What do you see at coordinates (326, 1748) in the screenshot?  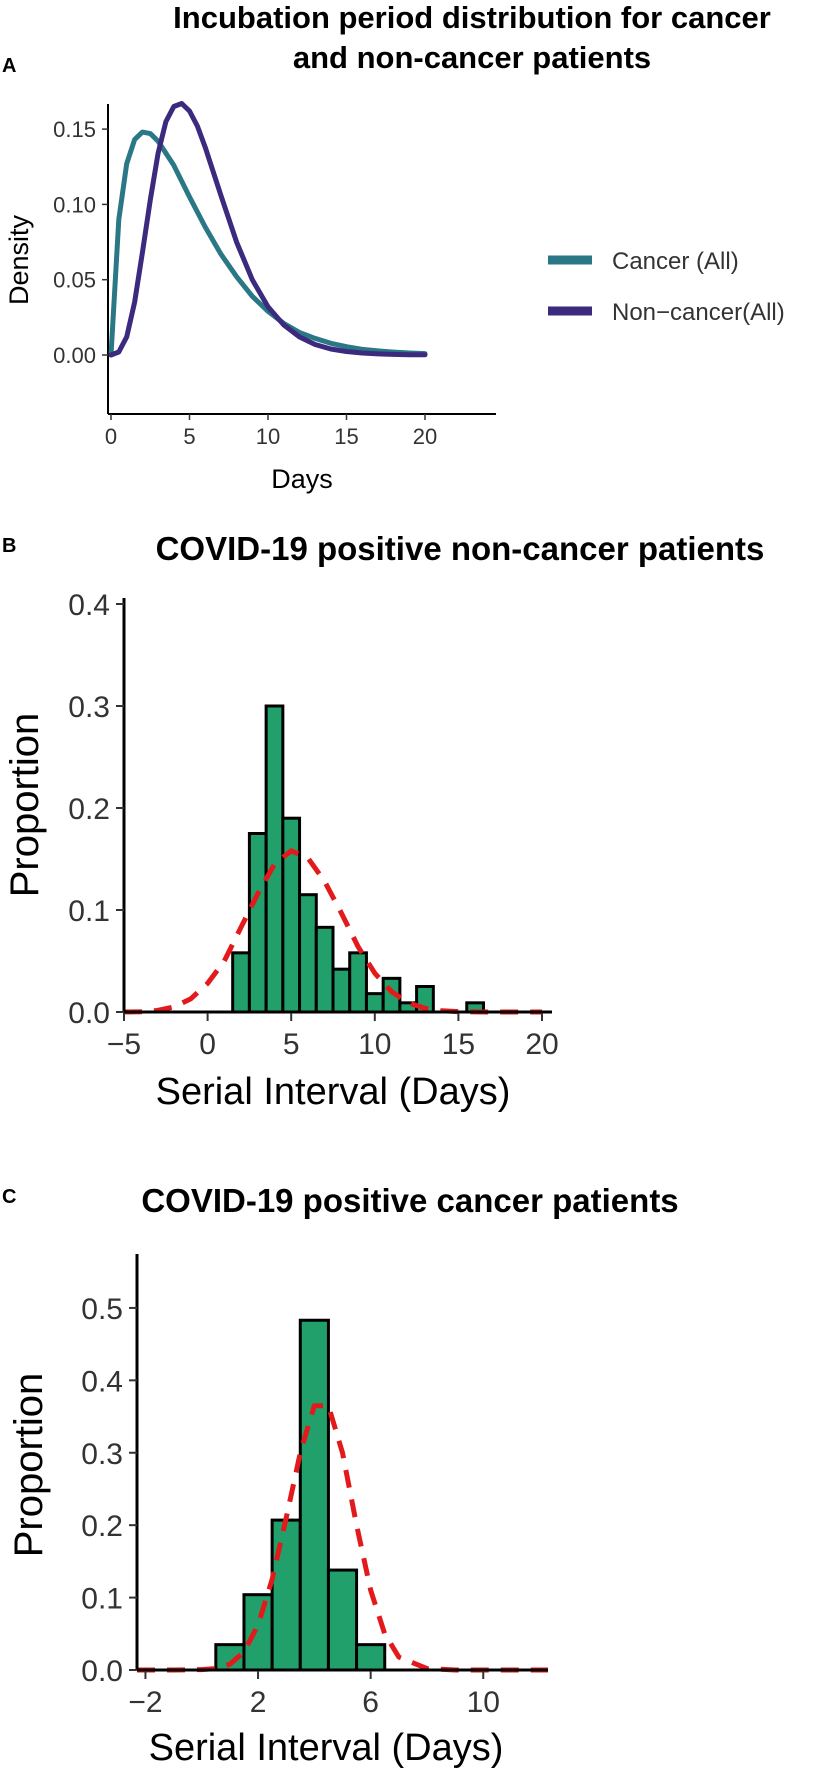 I see `chart-c-x-label: Serial Interval (Days)` at bounding box center [326, 1748].